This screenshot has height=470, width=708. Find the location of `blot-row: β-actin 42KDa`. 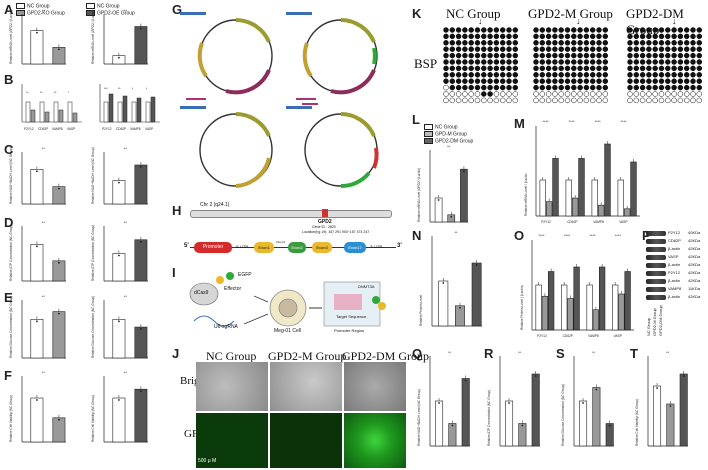

blot-row: β-actin 42KDa is located at coordinates (675, 281).